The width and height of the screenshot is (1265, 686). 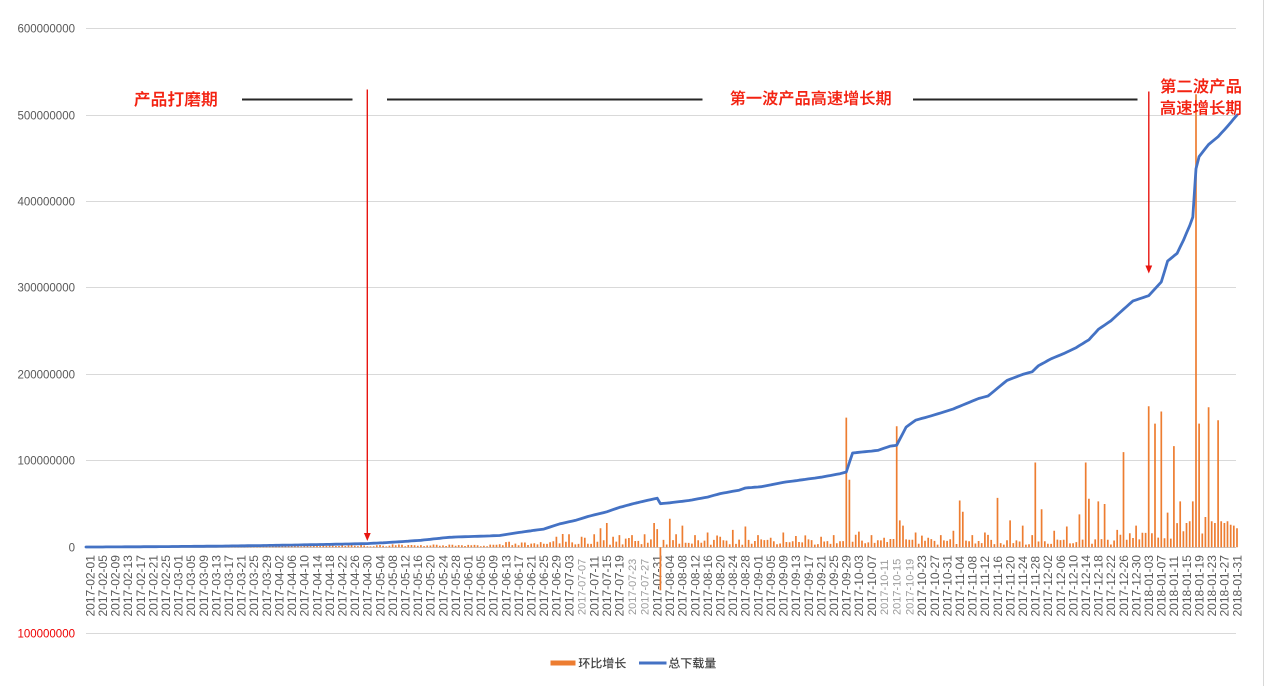 What do you see at coordinates (620, 586) in the screenshot?
I see `svg-text: 2017-07-19` at bounding box center [620, 586].